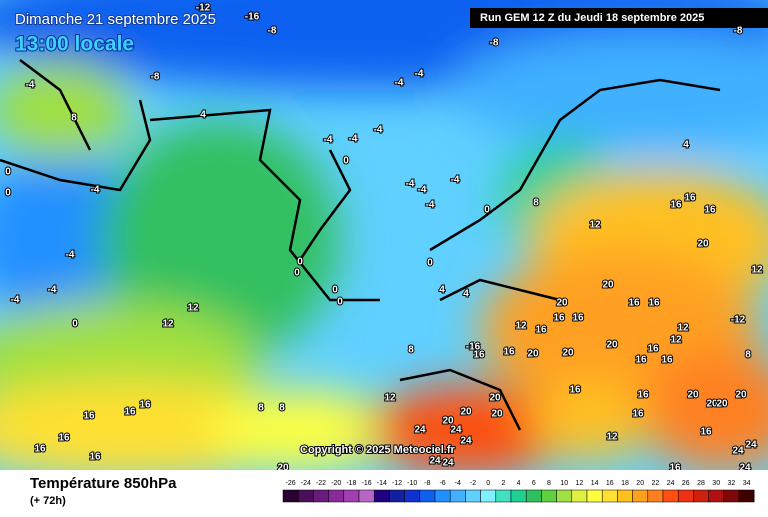 Image resolution: width=768 pixels, height=517 pixels. Describe the element at coordinates (580, 483) in the screenshot. I see `colorbar-label: 12` at that location.